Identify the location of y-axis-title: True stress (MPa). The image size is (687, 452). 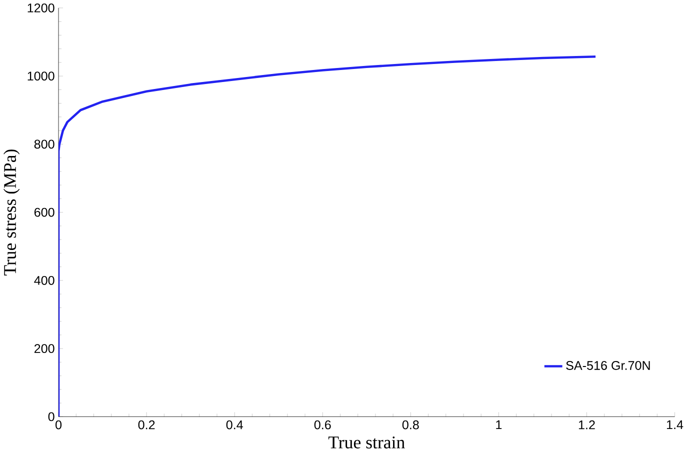
(11, 213).